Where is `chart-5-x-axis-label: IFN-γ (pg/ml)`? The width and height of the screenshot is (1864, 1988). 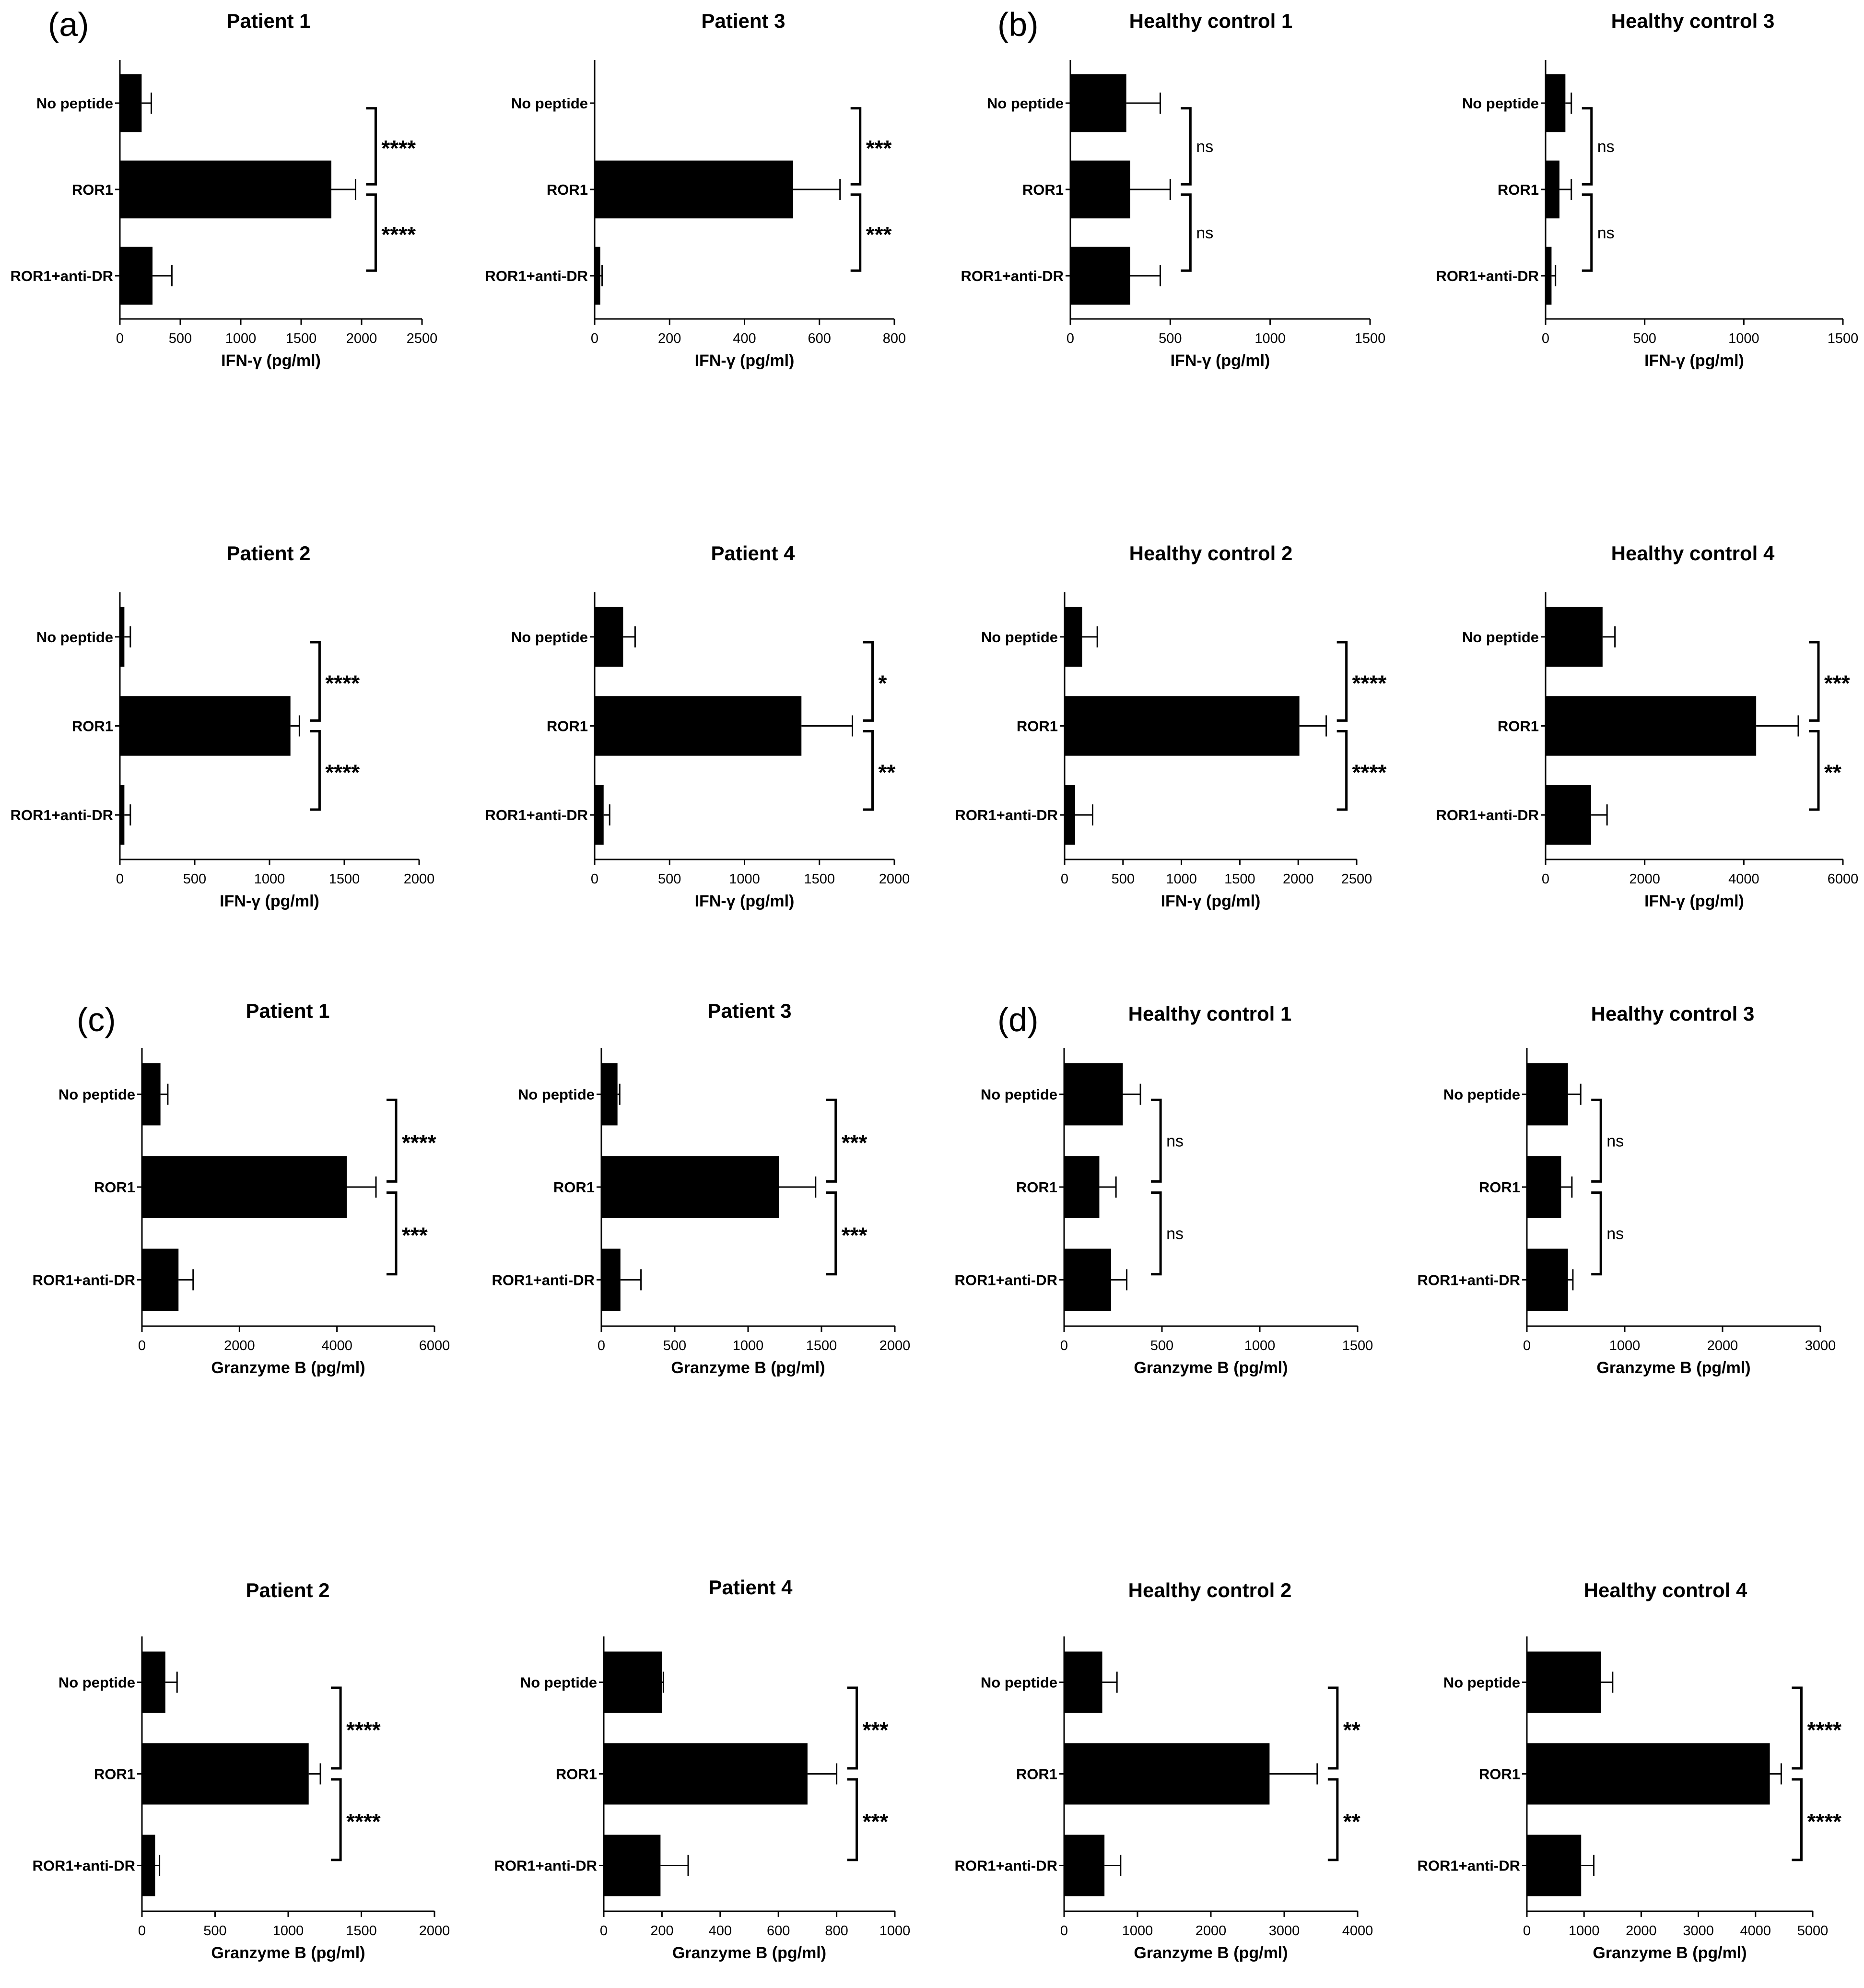
chart-5-x-axis-label: IFN-γ (pg/ml) is located at coordinates (269, 901).